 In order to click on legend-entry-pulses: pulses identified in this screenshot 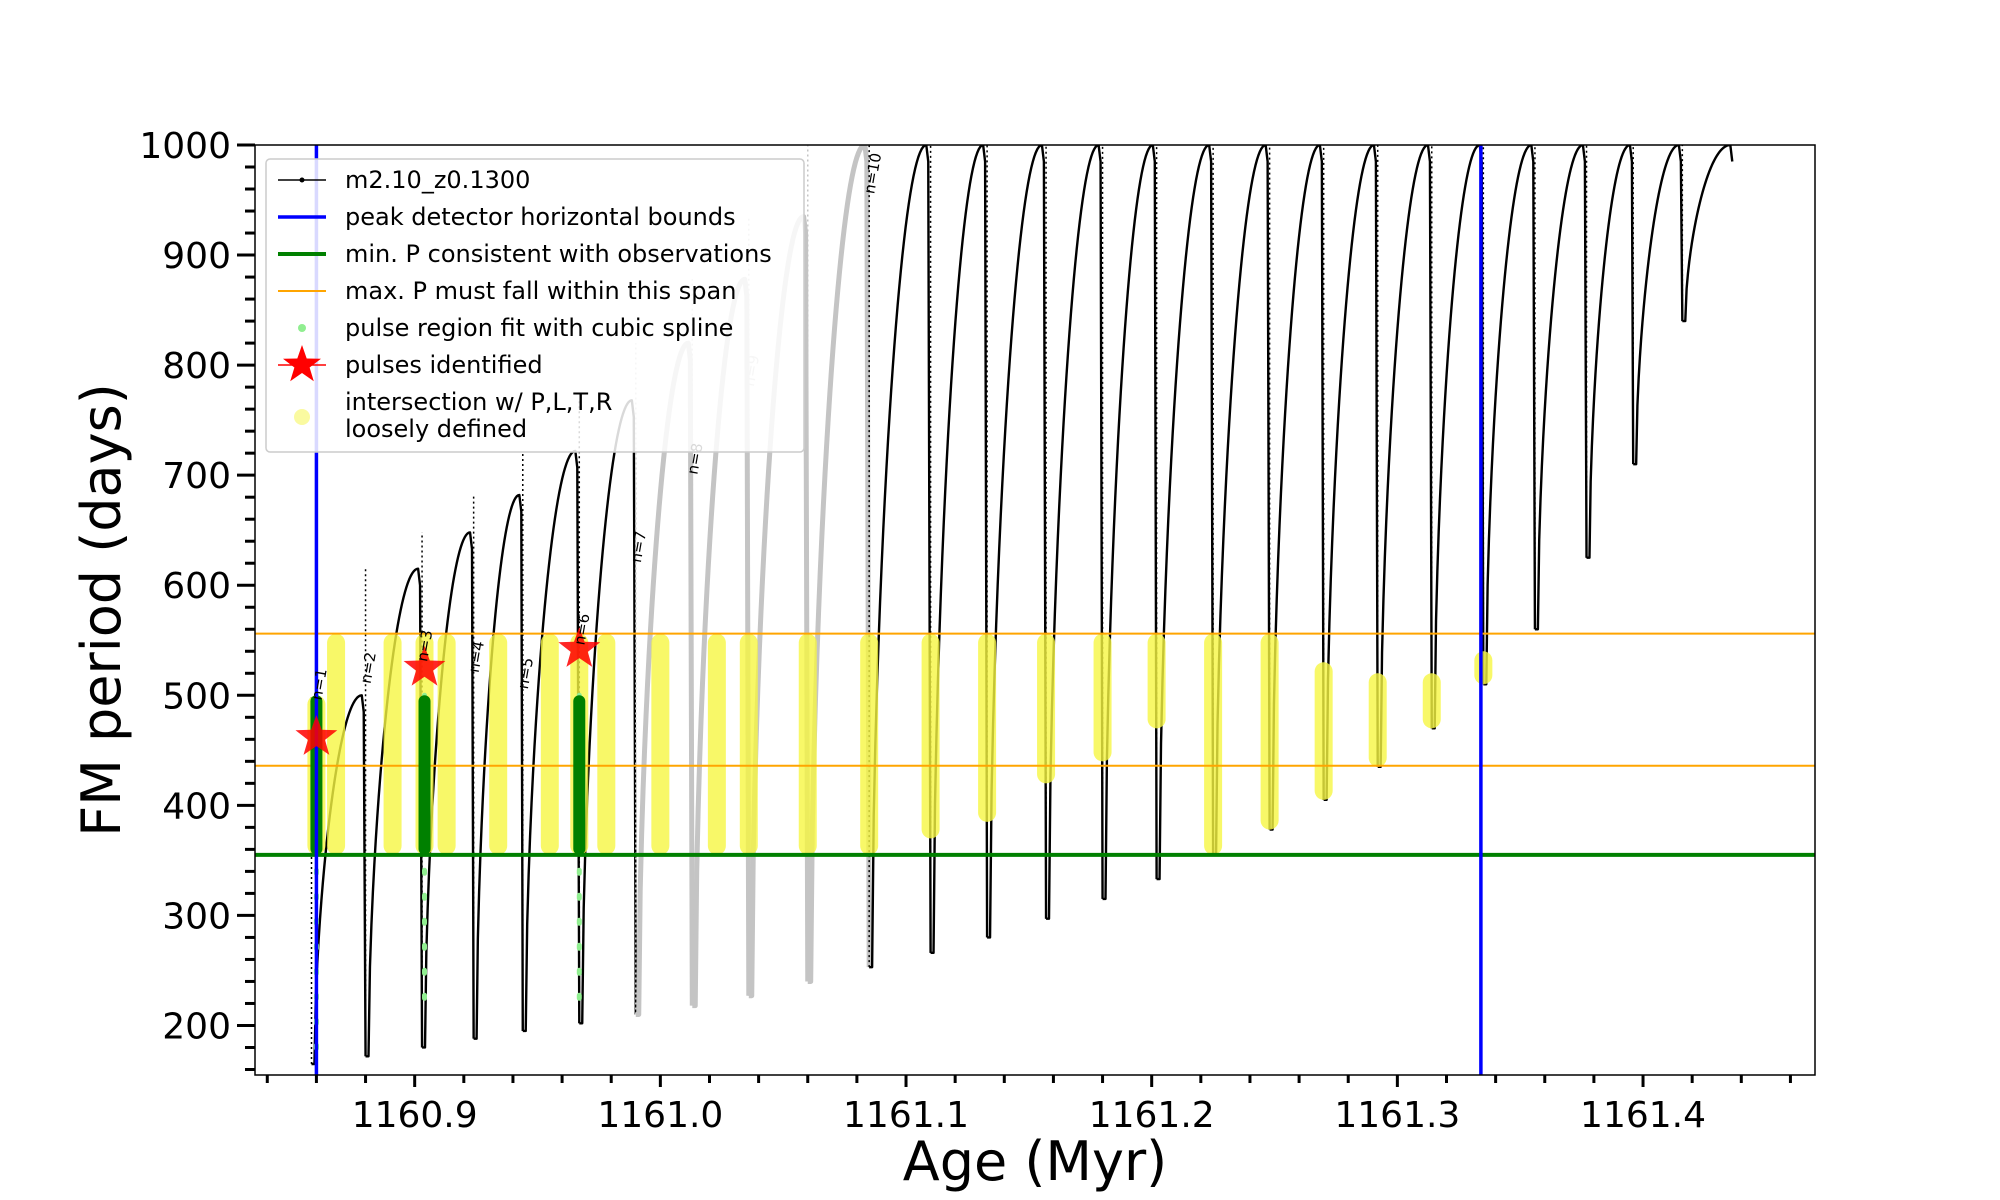, I will do `click(444, 365)`.